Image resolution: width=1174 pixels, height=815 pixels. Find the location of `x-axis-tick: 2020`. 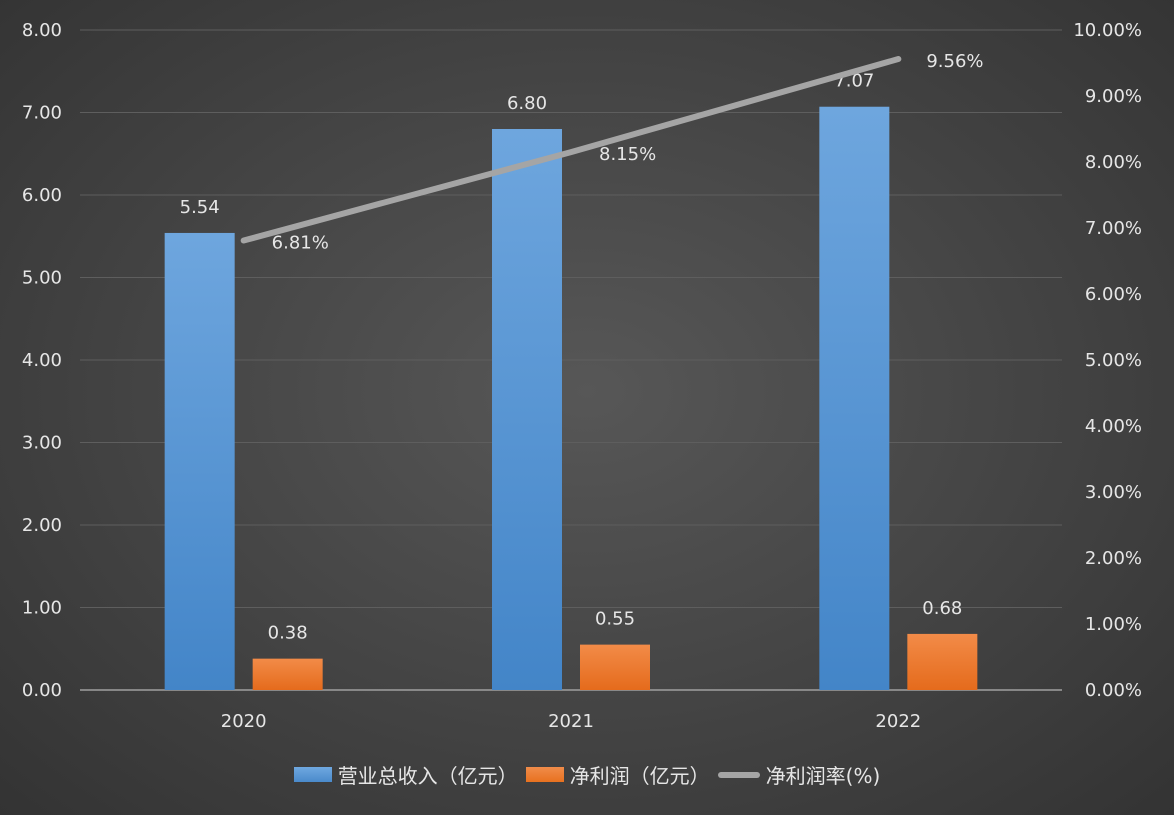

x-axis-tick: 2020 is located at coordinates (244, 721).